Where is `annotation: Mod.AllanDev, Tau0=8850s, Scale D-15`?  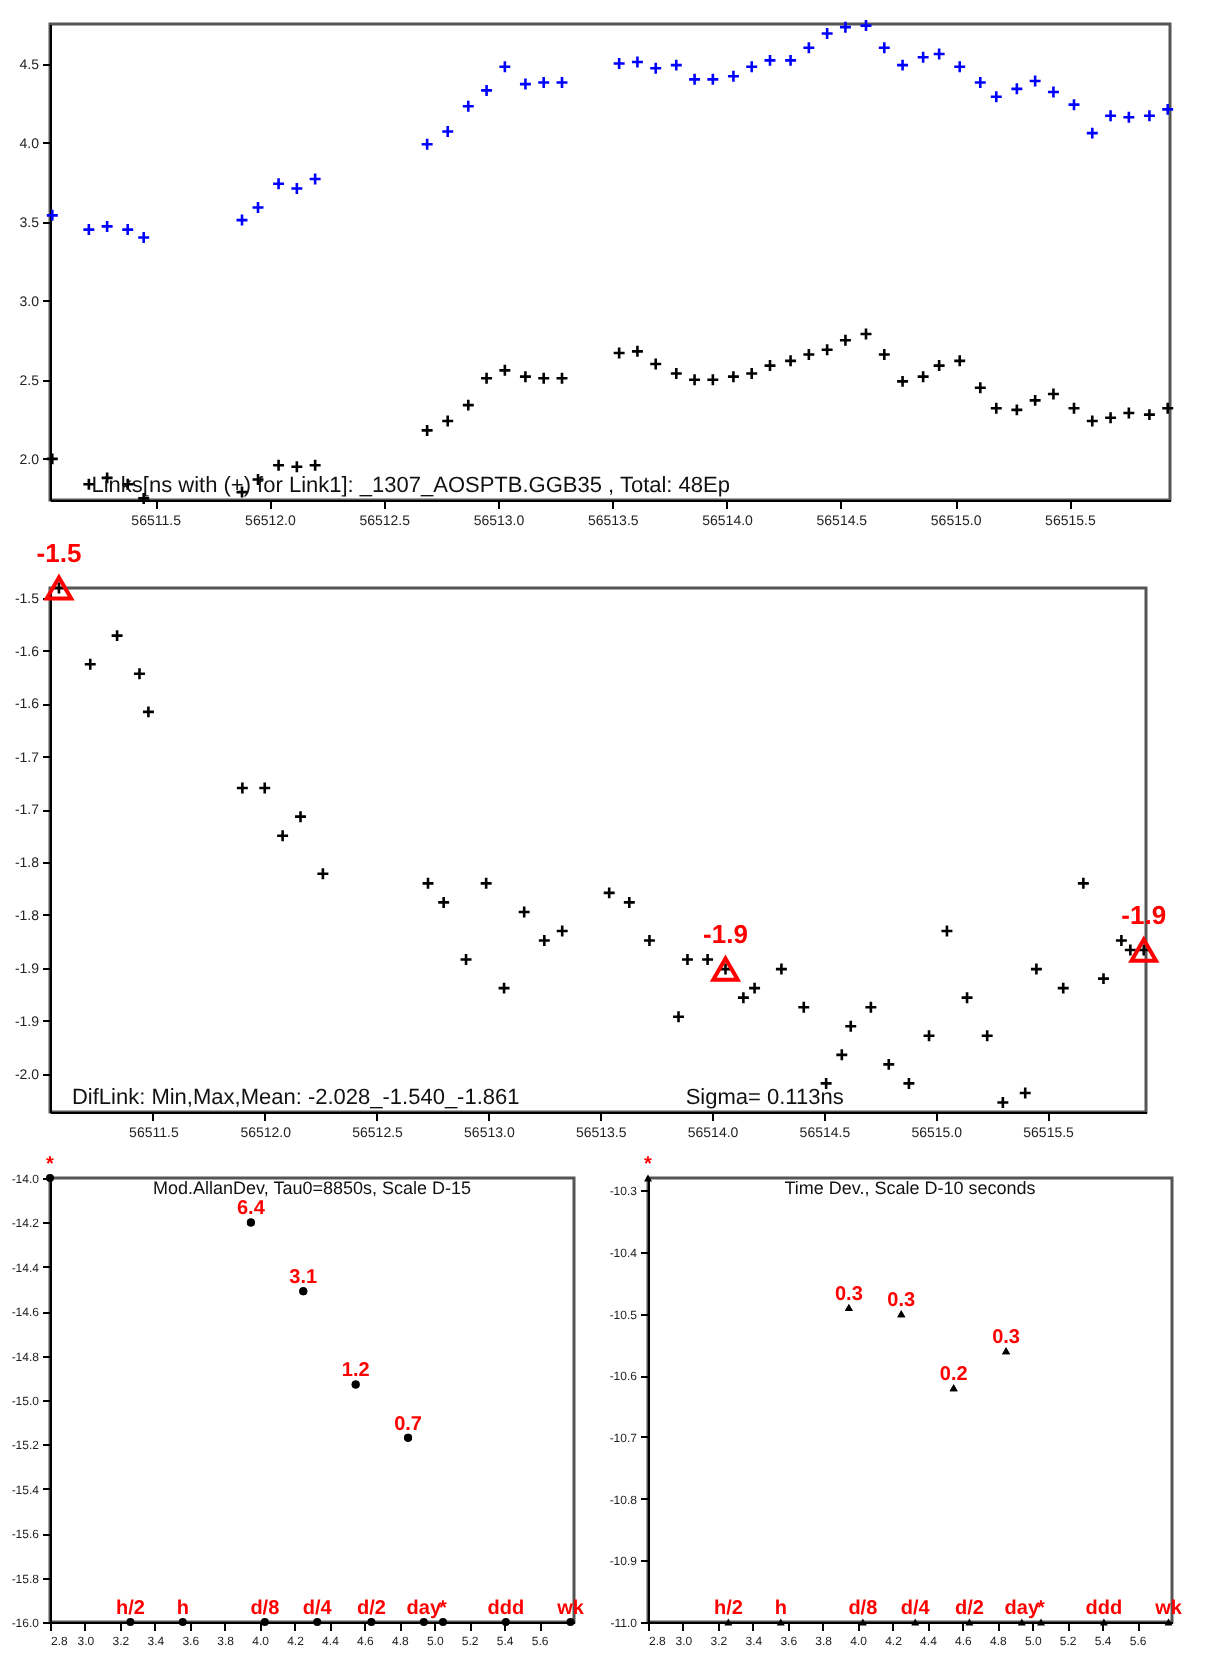
annotation: Mod.AllanDev, Tau0=8850s, Scale D-15 is located at coordinates (312, 1188).